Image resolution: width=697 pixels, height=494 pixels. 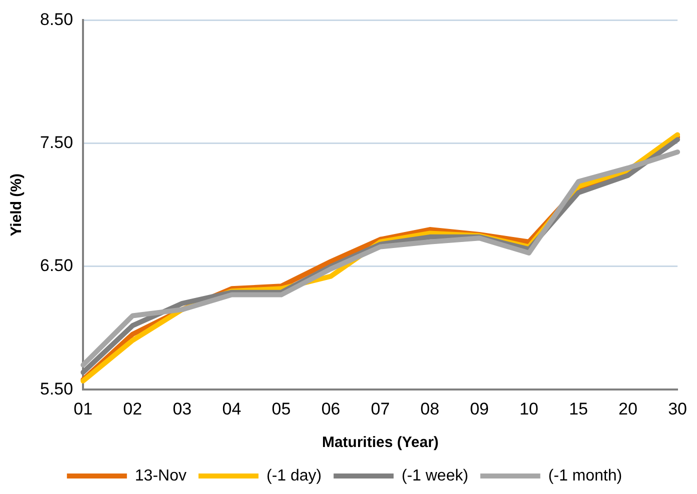 What do you see at coordinates (435, 475) in the screenshot?
I see `legend-label: (-1 week)` at bounding box center [435, 475].